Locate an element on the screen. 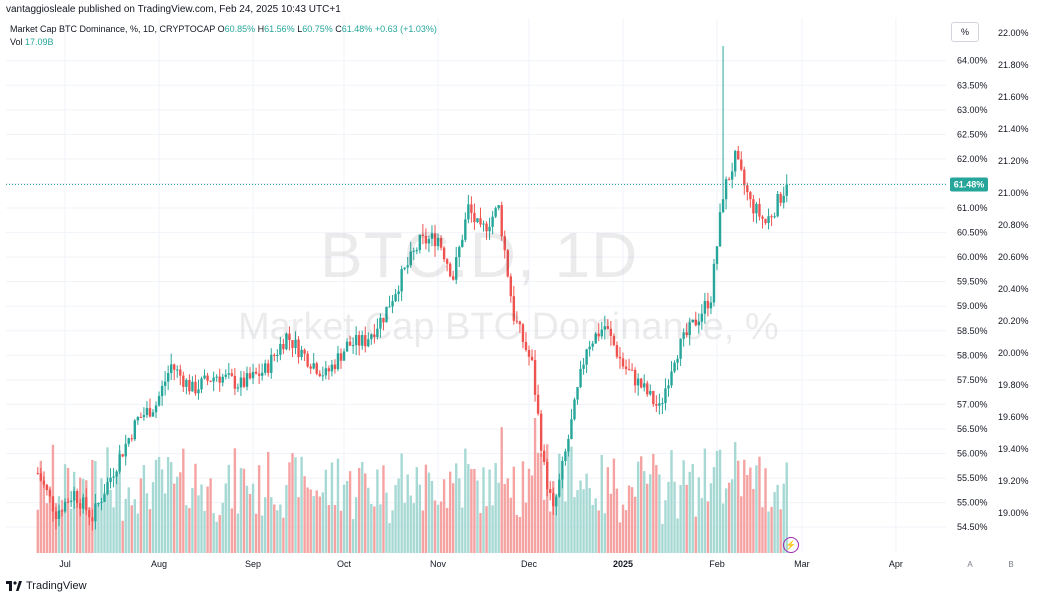 The height and width of the screenshot is (600, 1039). x-tick-label: Feb is located at coordinates (717, 564).